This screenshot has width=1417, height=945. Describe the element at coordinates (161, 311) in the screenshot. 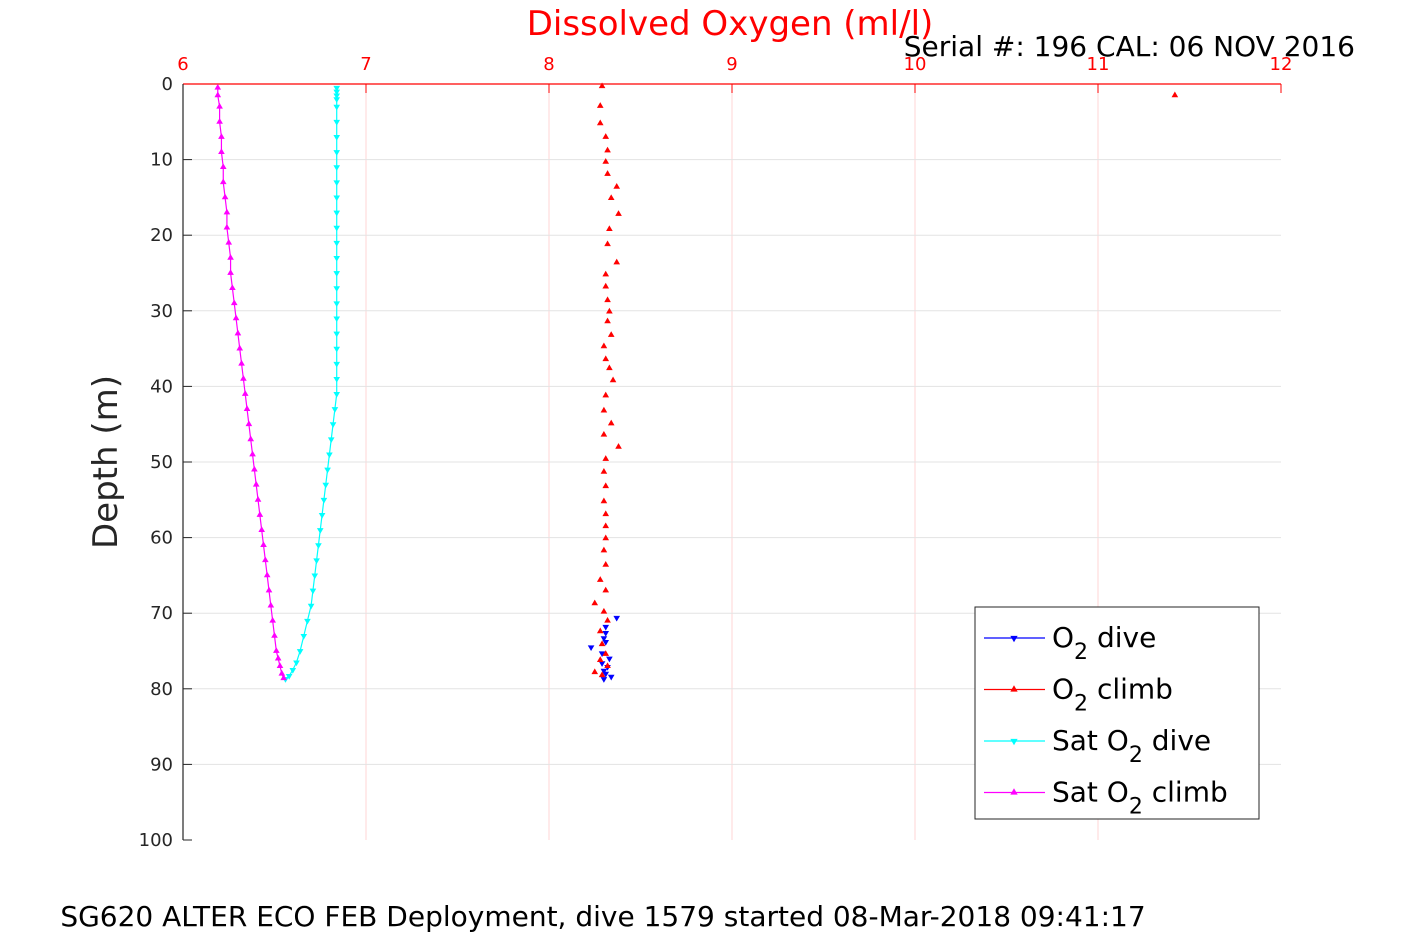

I see `y-tick-label: 30` at that location.